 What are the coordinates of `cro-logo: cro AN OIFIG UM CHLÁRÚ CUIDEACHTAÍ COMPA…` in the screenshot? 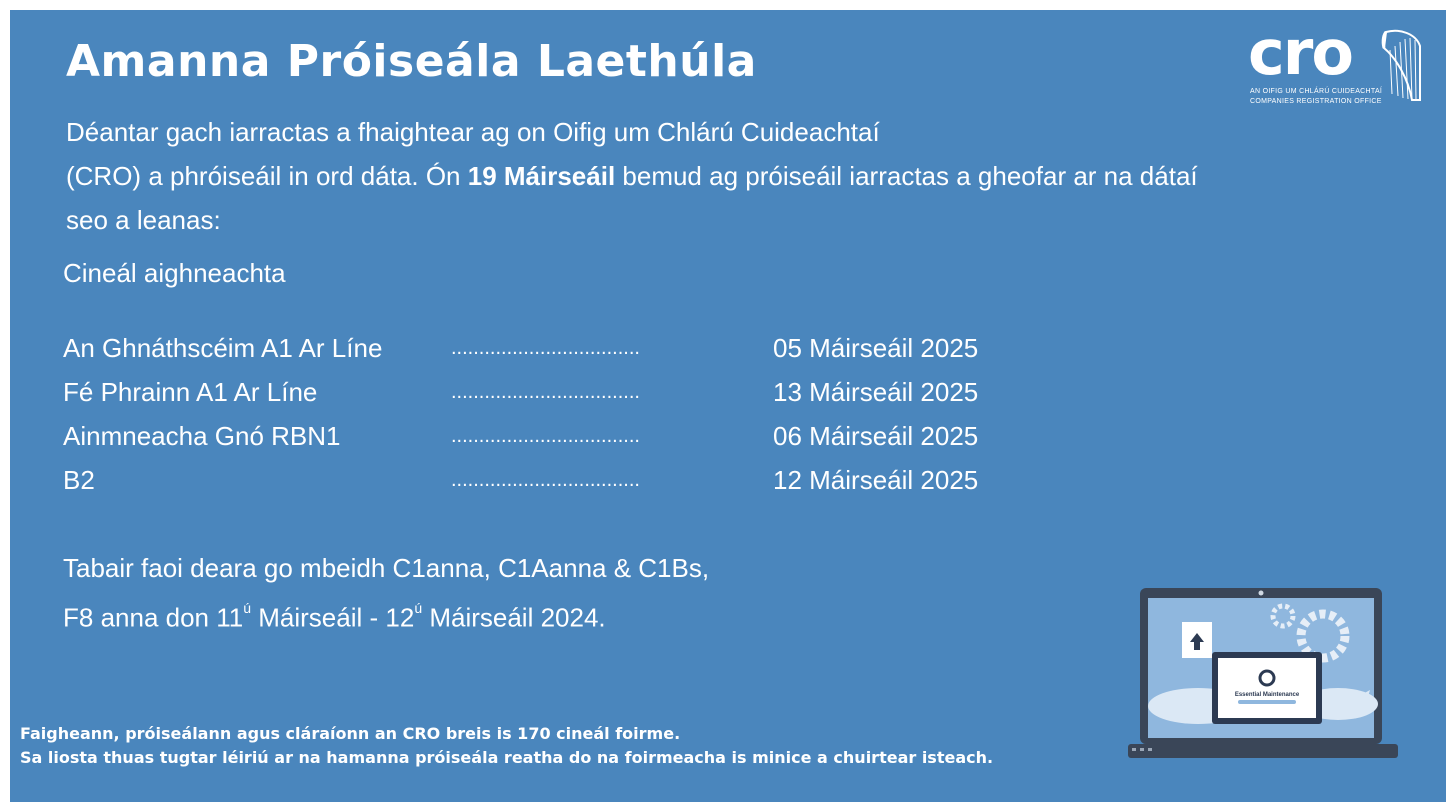 It's located at (1343, 67).